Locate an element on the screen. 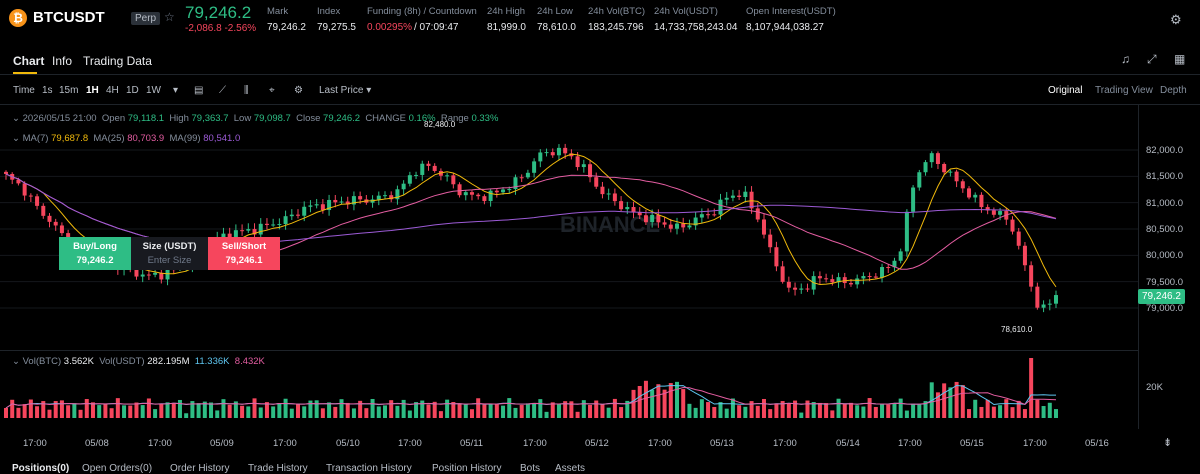 This screenshot has width=1200, height=474. bottom-tab: Order History is located at coordinates (200, 468).